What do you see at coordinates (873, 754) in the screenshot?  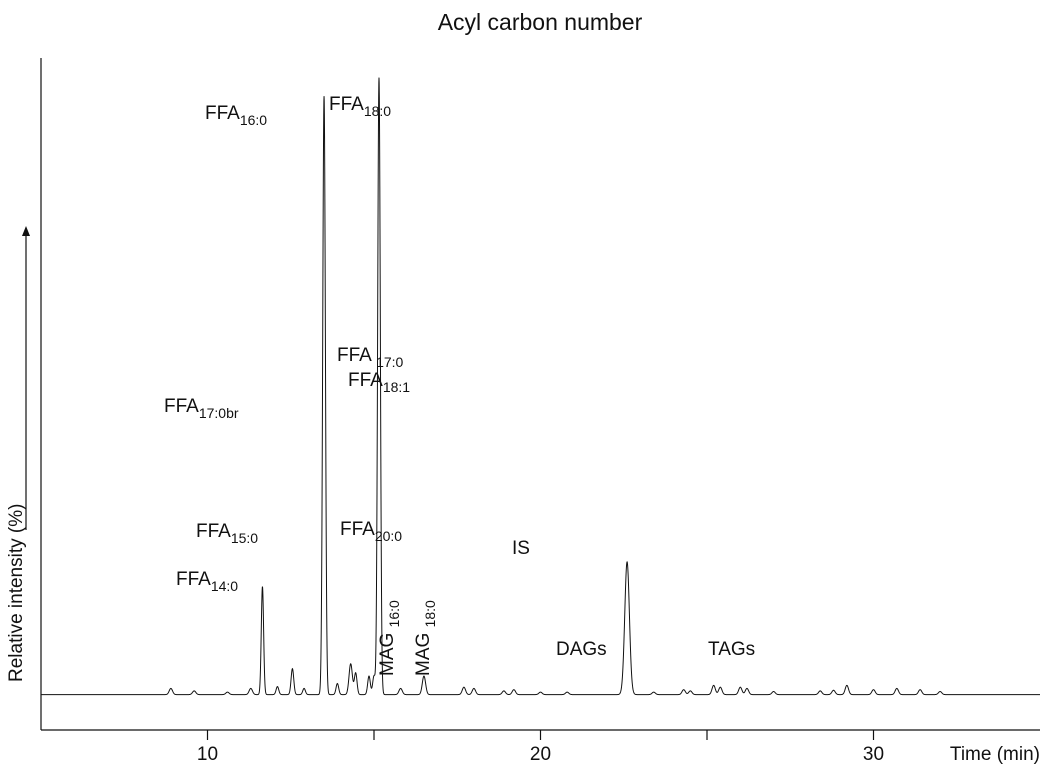 I see `x-tick-label-30: 30` at bounding box center [873, 754].